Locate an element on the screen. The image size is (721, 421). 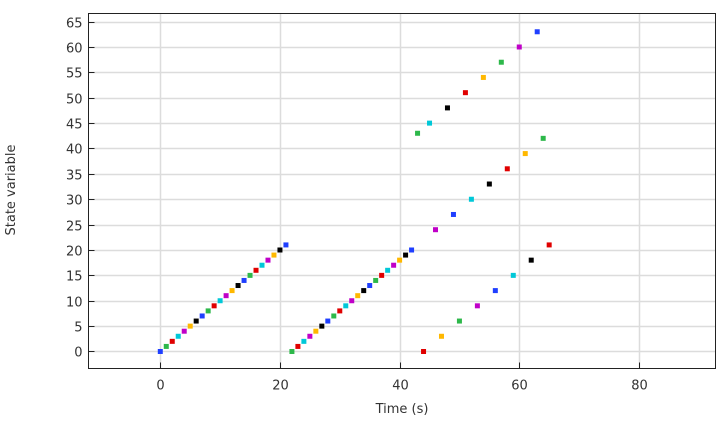
y-tick-label: 30 is located at coordinates (74, 201).